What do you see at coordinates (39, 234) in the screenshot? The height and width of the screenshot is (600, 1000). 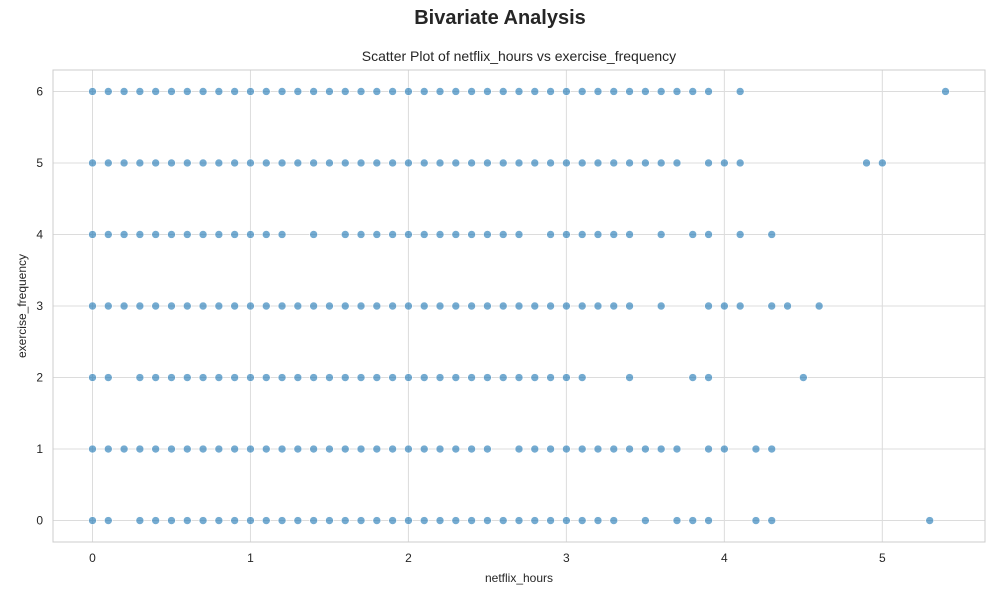 I see `y-tick-label: 4` at bounding box center [39, 234].